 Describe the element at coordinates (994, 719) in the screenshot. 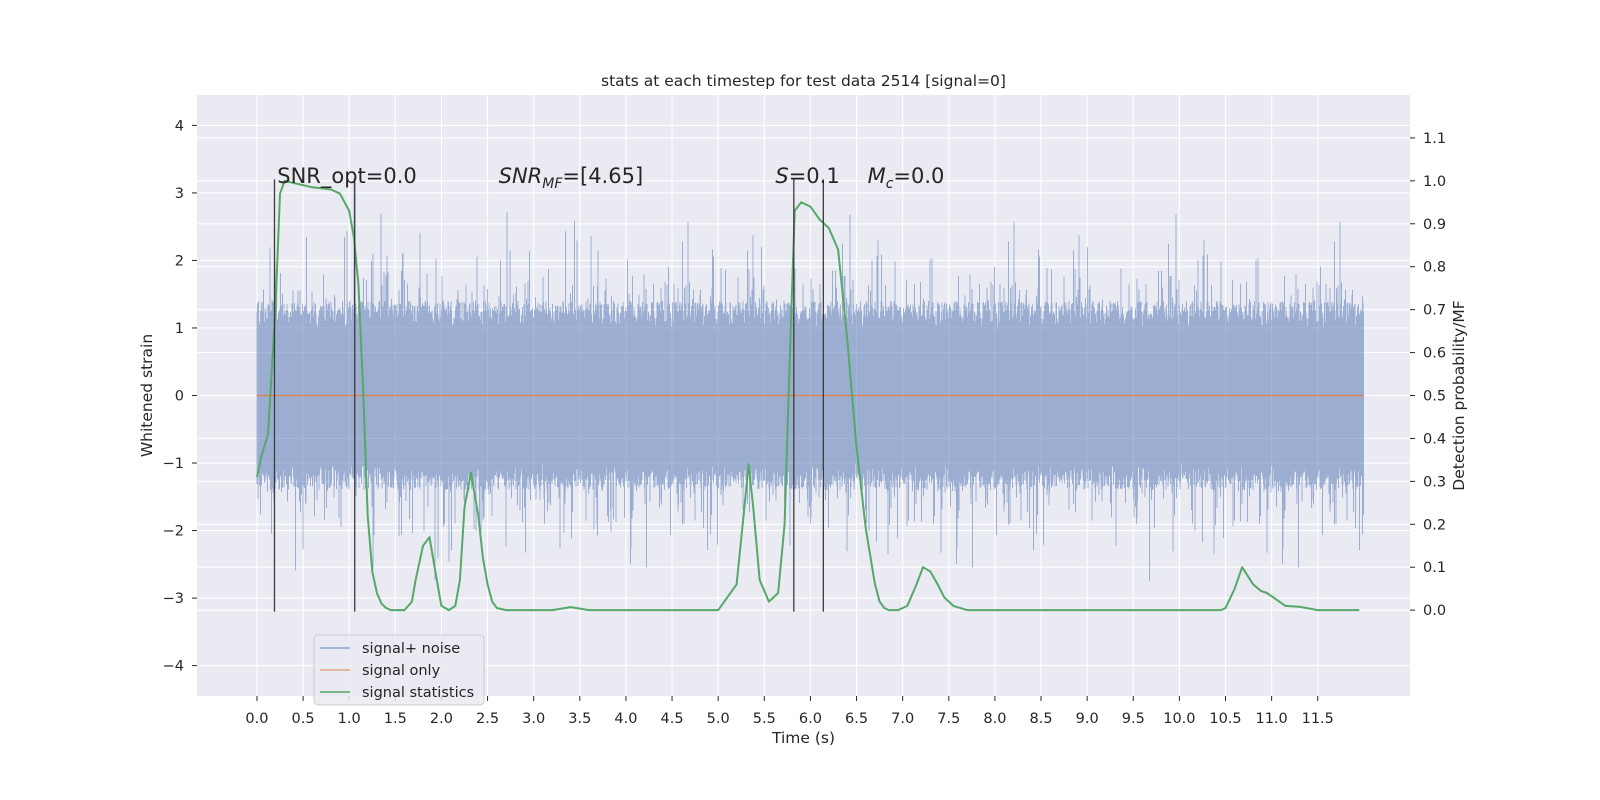

I see `x-tick-label: 8.0` at that location.